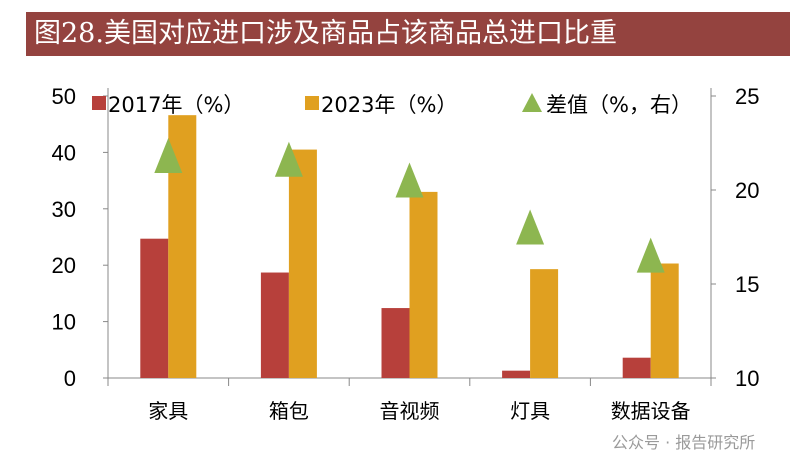 Image resolution: width=800 pixels, height=457 pixels. Describe the element at coordinates (619, 105) in the screenshot. I see `legend-label: 差值（%，右）` at that location.